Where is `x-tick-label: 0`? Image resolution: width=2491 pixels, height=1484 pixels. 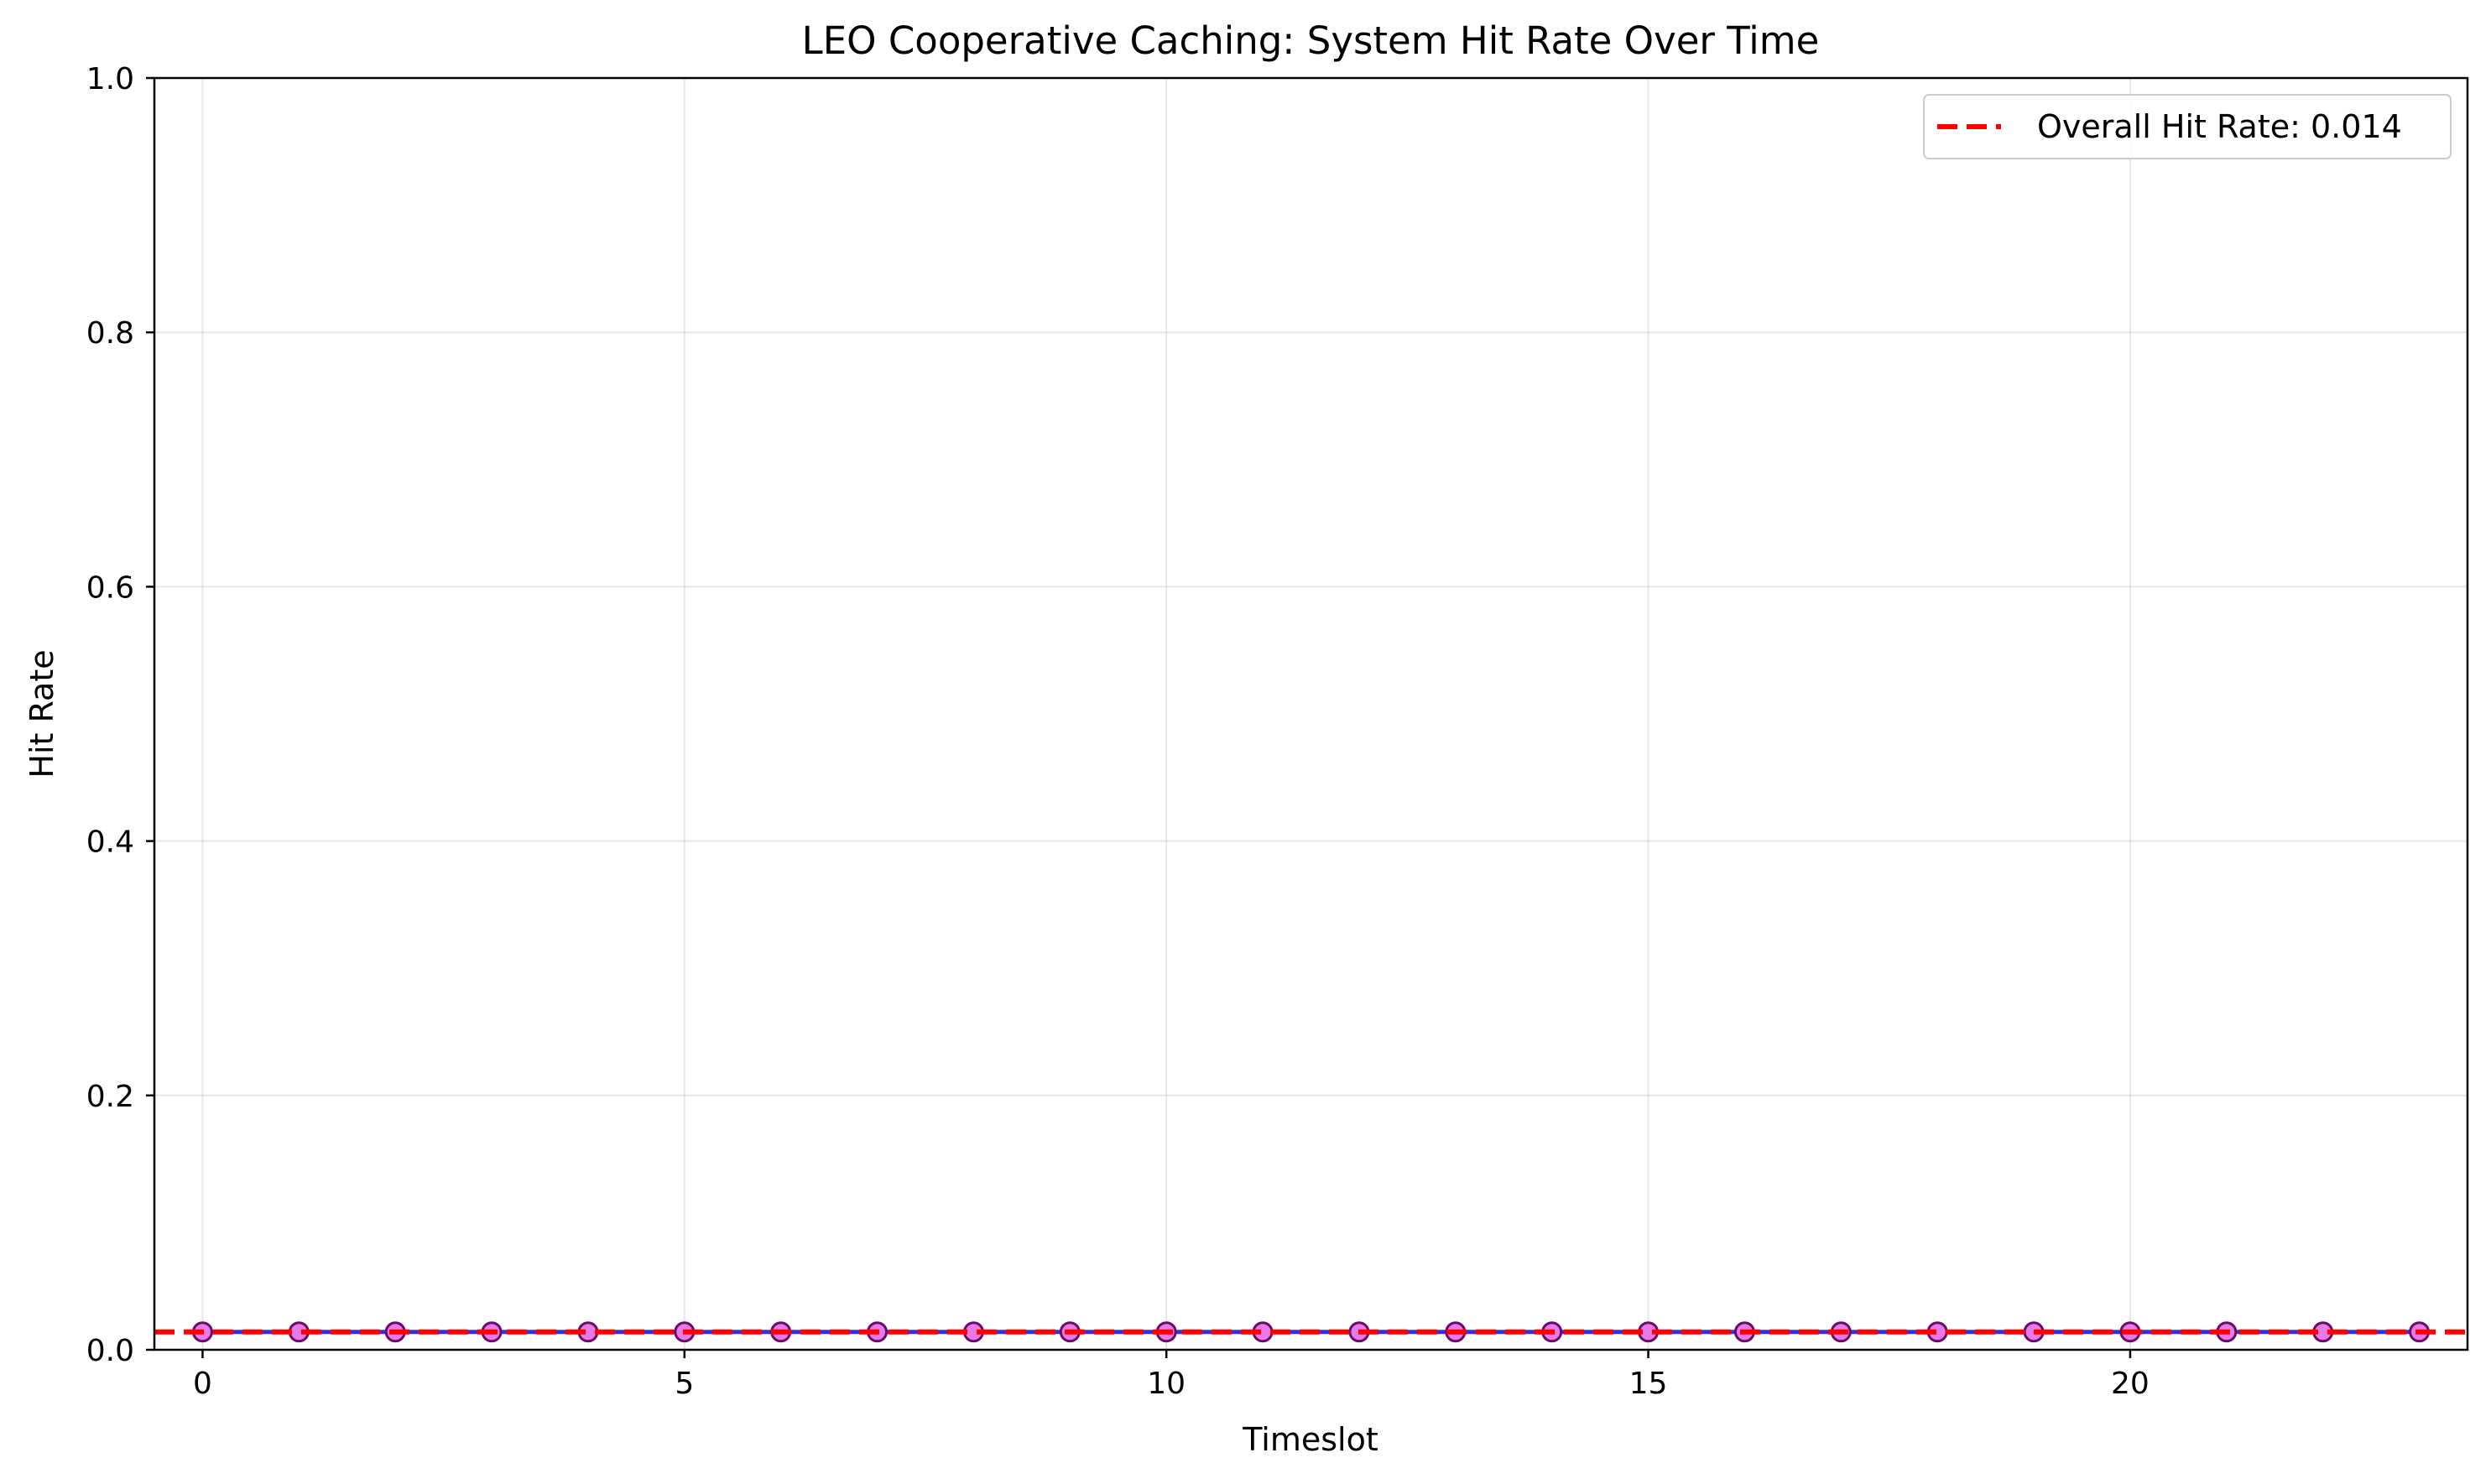 x-tick-label: 0 is located at coordinates (203, 1384).